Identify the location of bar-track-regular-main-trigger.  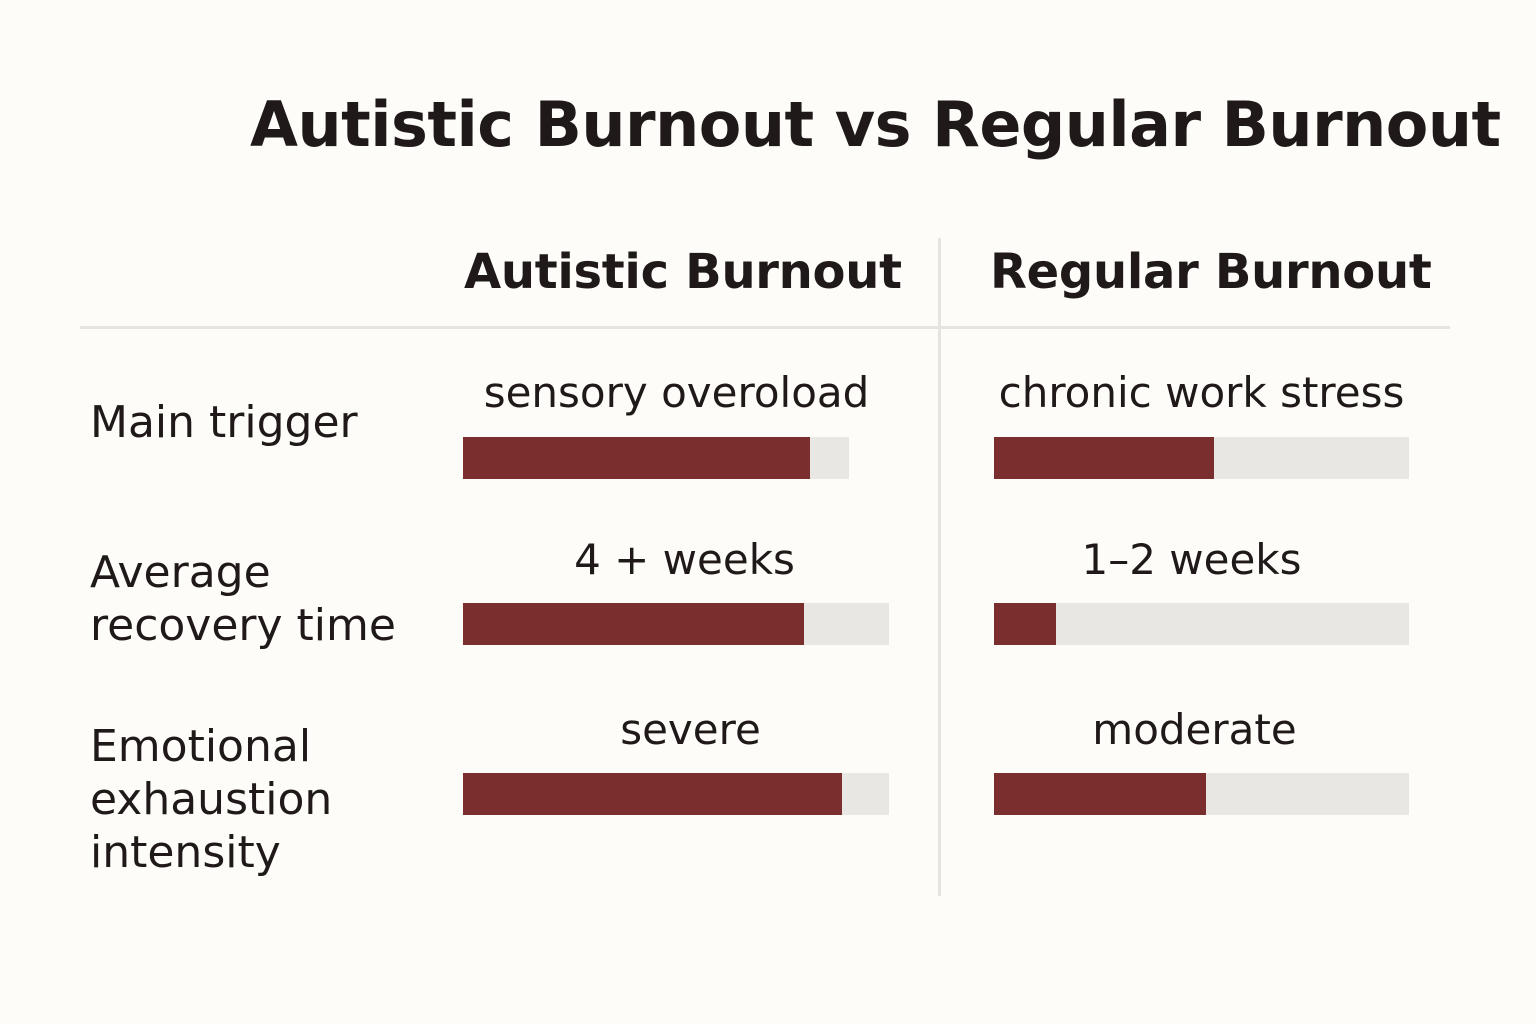
(1201, 458).